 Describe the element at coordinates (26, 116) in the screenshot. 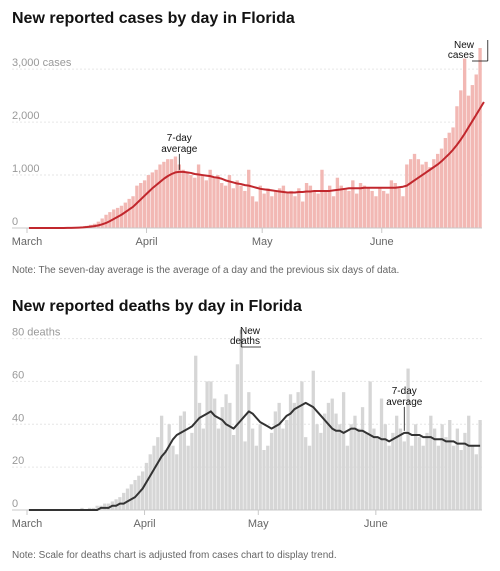

I see `cases-y-tick-label: 2,000` at that location.